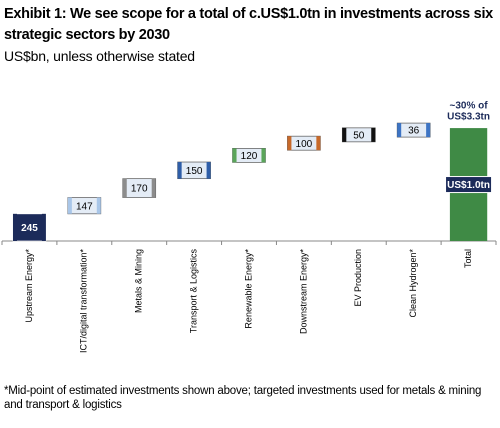 The height and width of the screenshot is (428, 500). What do you see at coordinates (414, 131) in the screenshot?
I see `value-label: 36` at bounding box center [414, 131].